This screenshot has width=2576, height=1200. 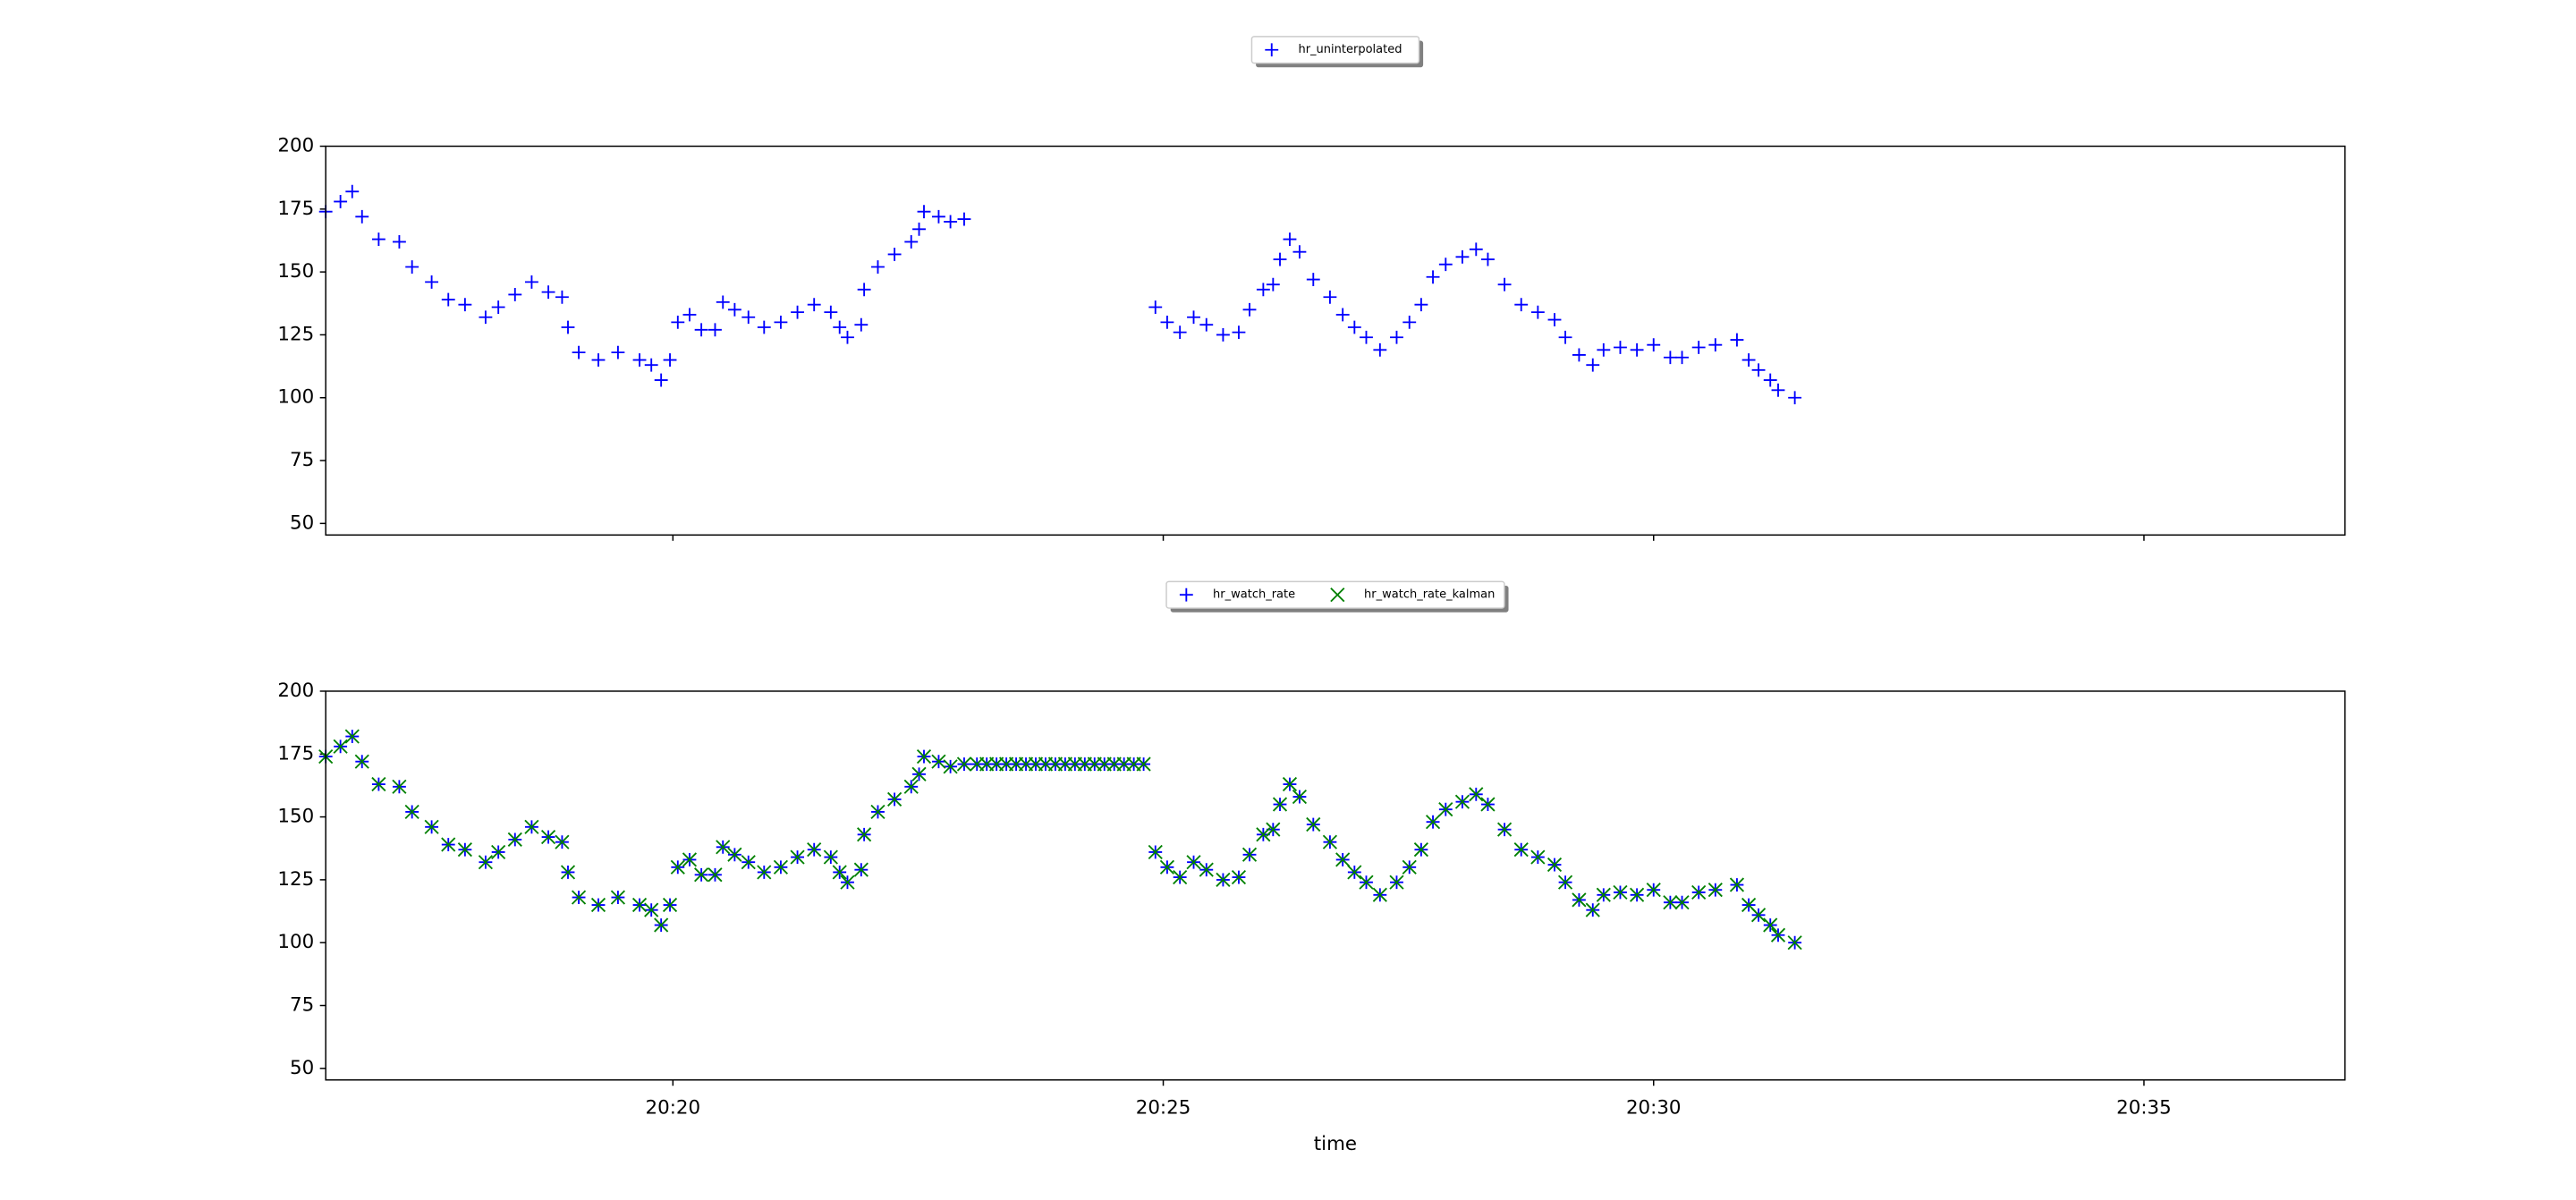 I want to click on y-tick-label: 50, so click(x=302, y=522).